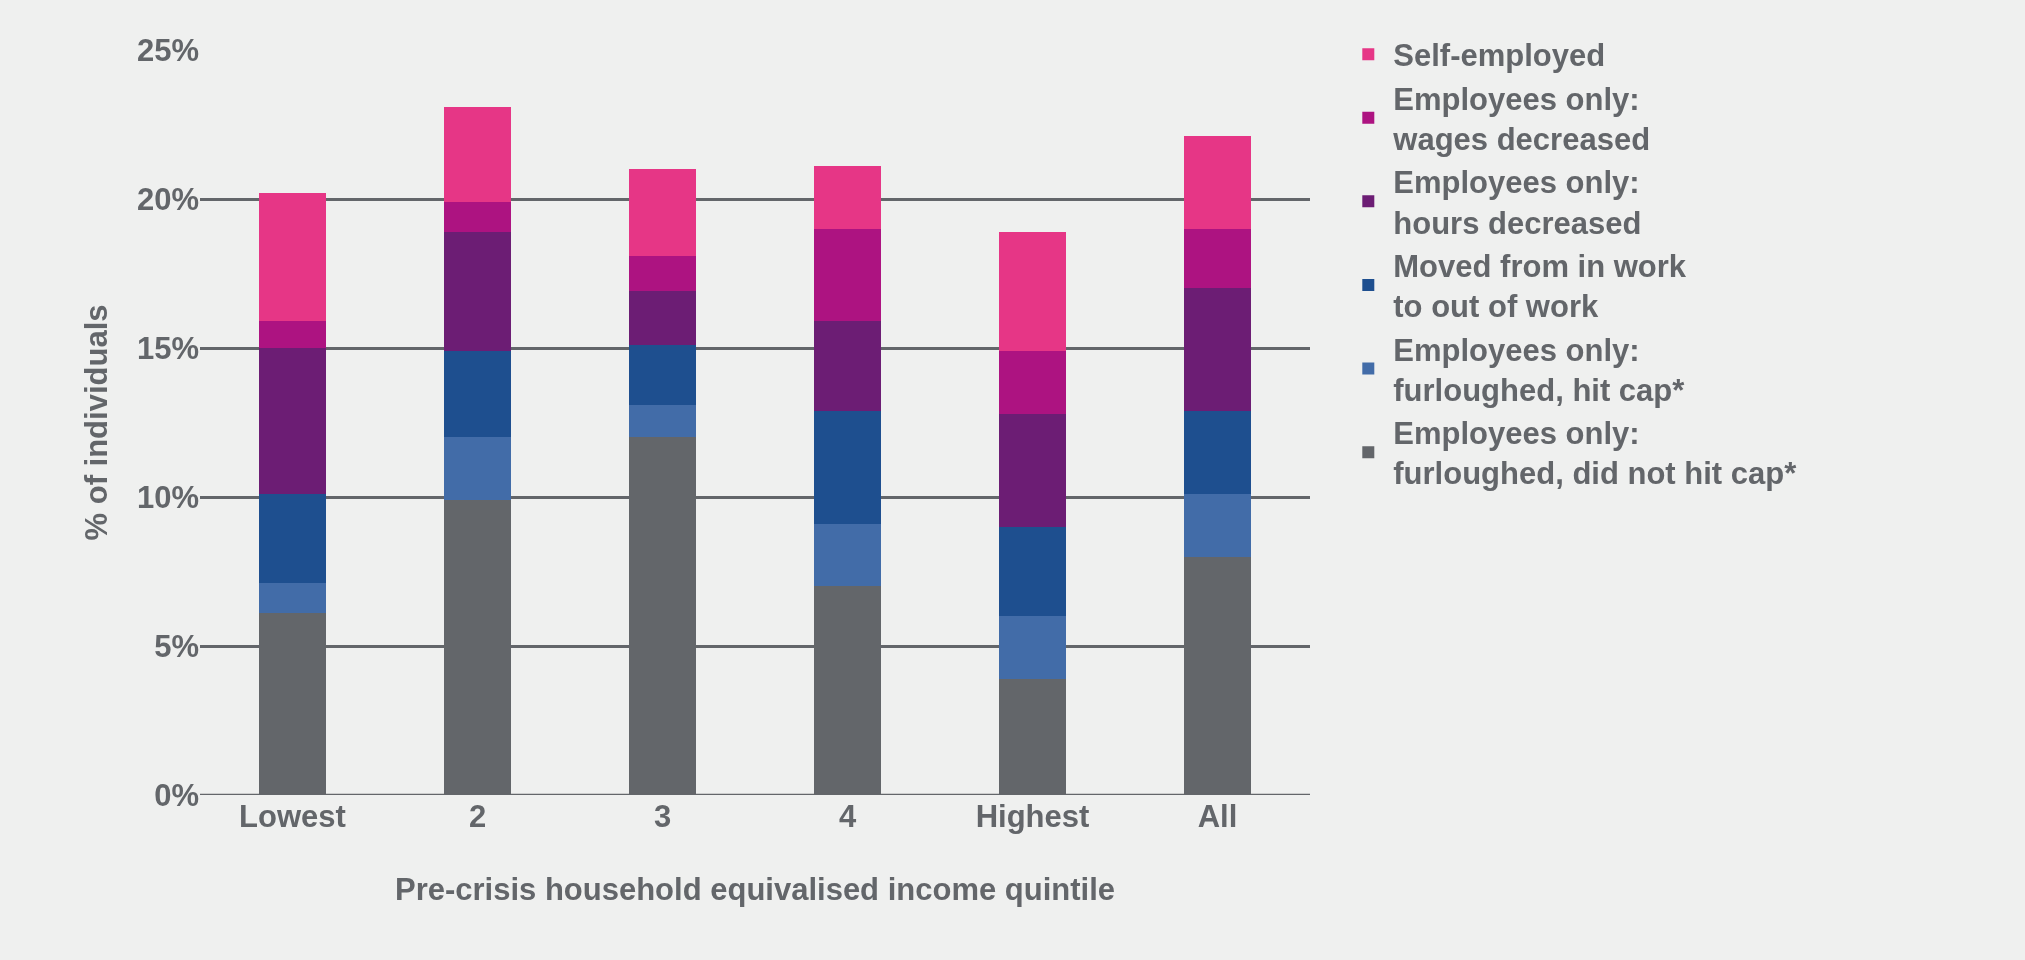  Describe the element at coordinates (1595, 454) in the screenshot. I see `legend-label: Employees only: furloughed, did not hit cap*` at that location.